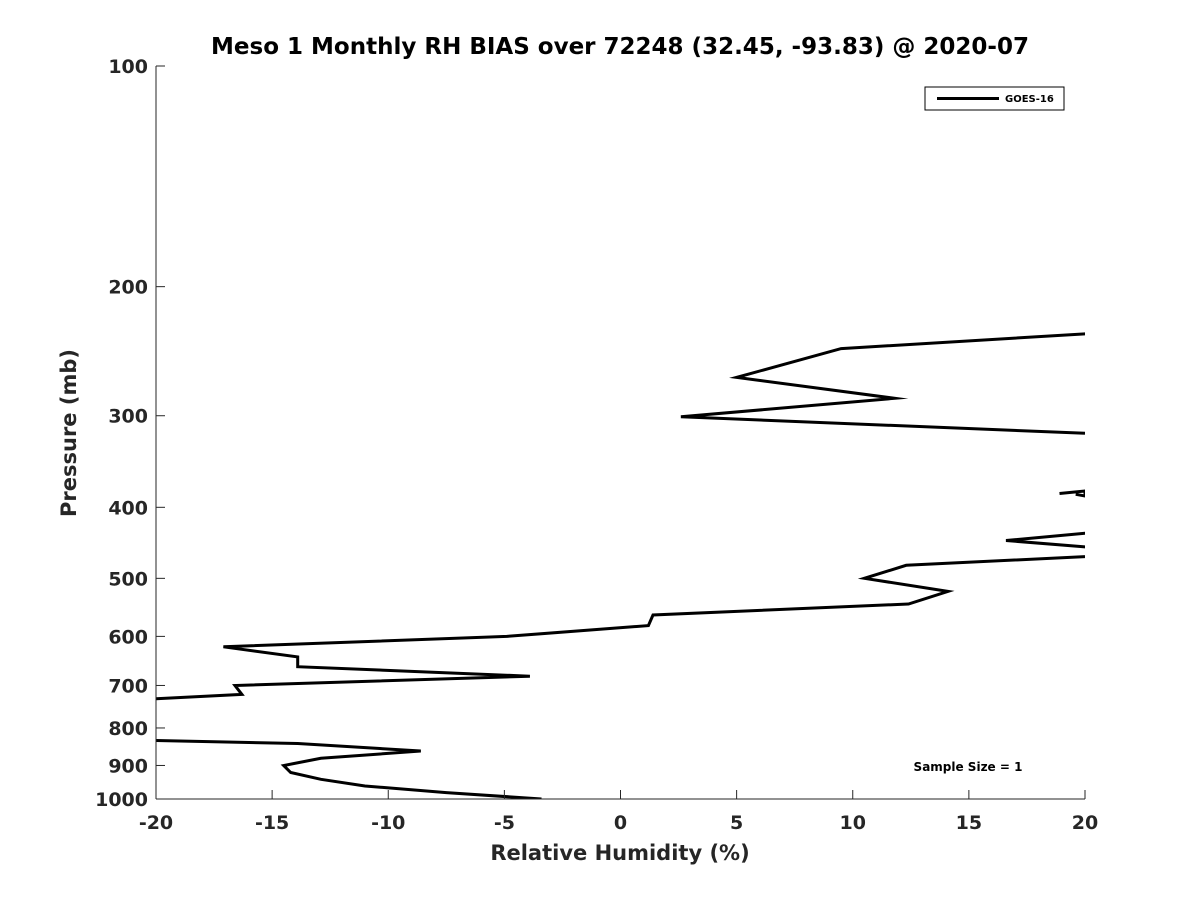 The image size is (1200, 900). I want to click on x-tick-label: -15, so click(272, 823).